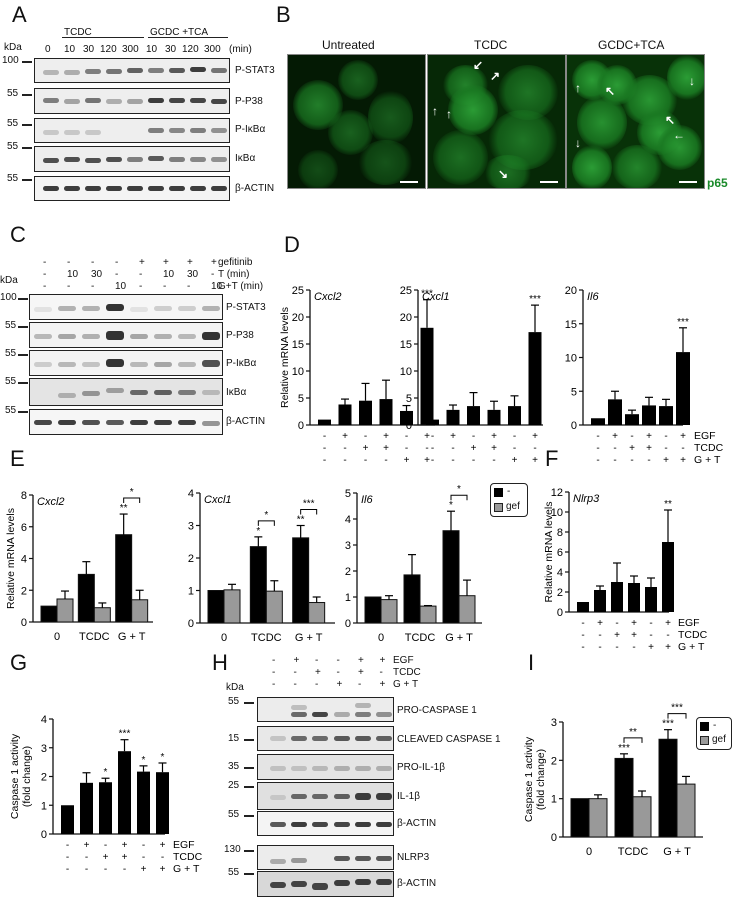 The width and height of the screenshot is (732, 899). I want to click on treatment-label: G + T, so click(406, 684).